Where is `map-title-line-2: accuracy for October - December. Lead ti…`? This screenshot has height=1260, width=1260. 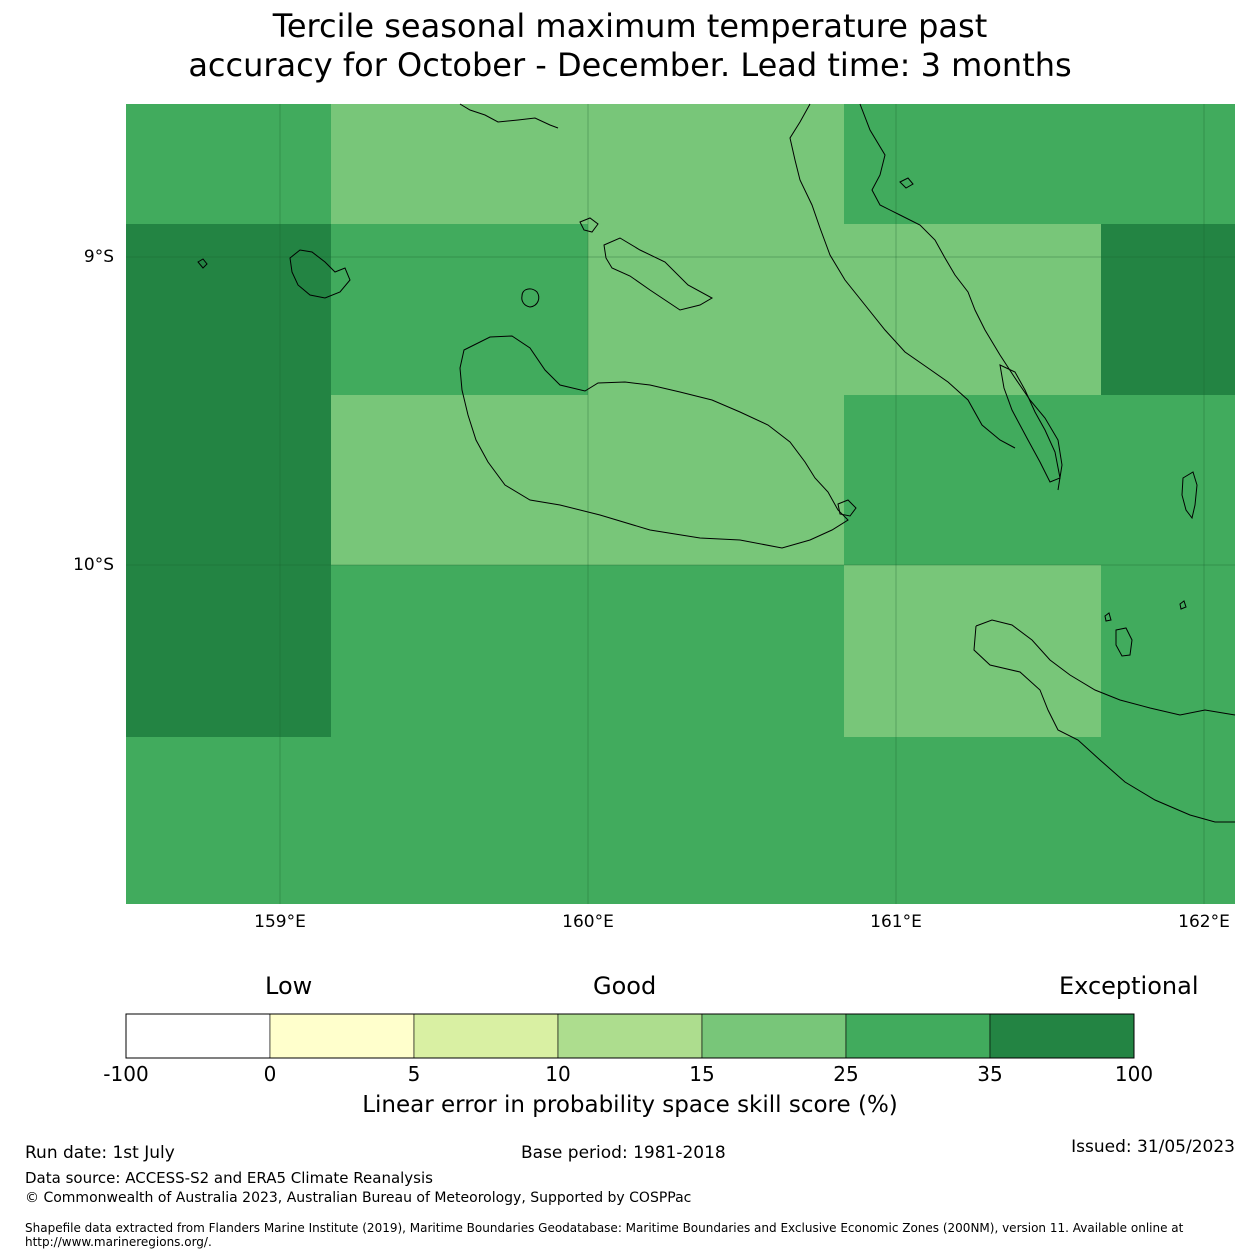 map-title-line-2: accuracy for October - December. Lead ti… is located at coordinates (630, 65).